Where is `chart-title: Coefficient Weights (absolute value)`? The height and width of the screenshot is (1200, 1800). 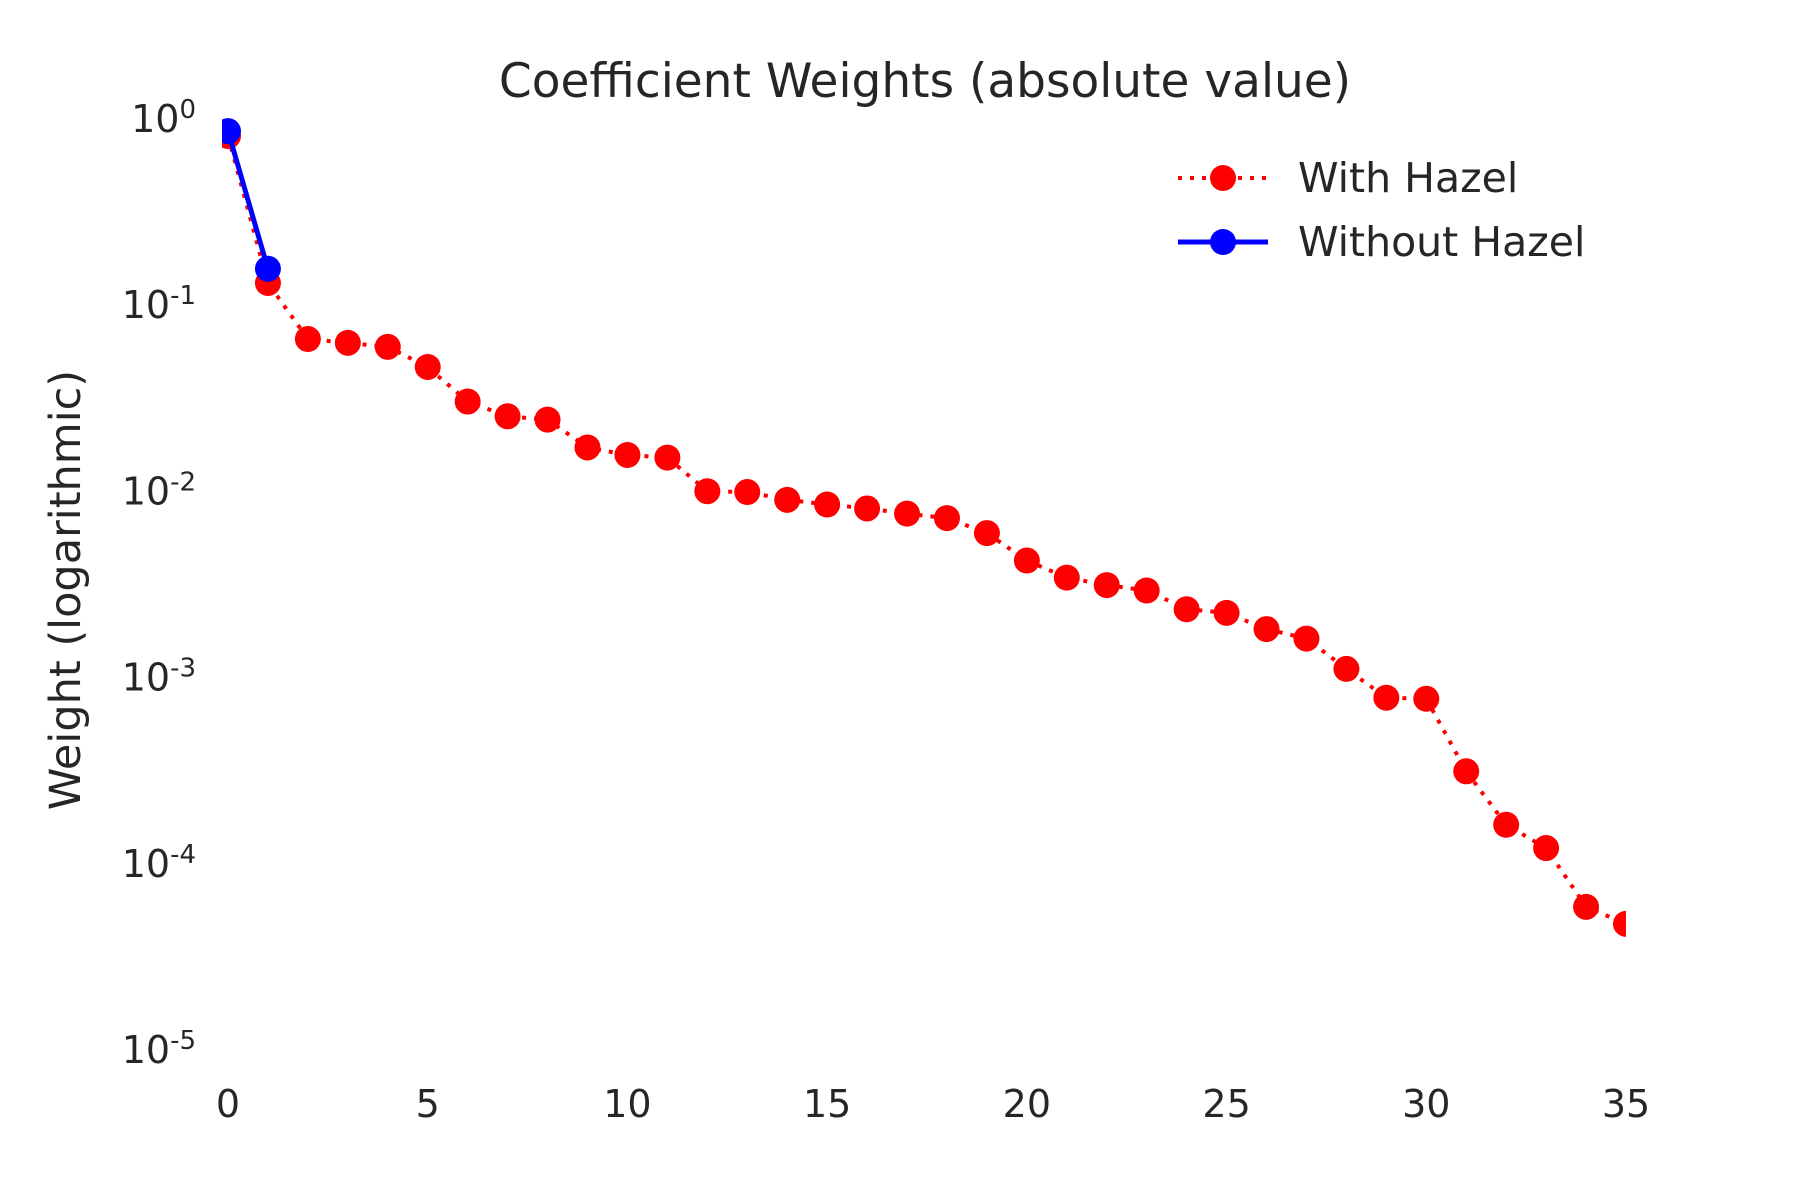 chart-title: Coefficient Weights (absolute value) is located at coordinates (925, 81).